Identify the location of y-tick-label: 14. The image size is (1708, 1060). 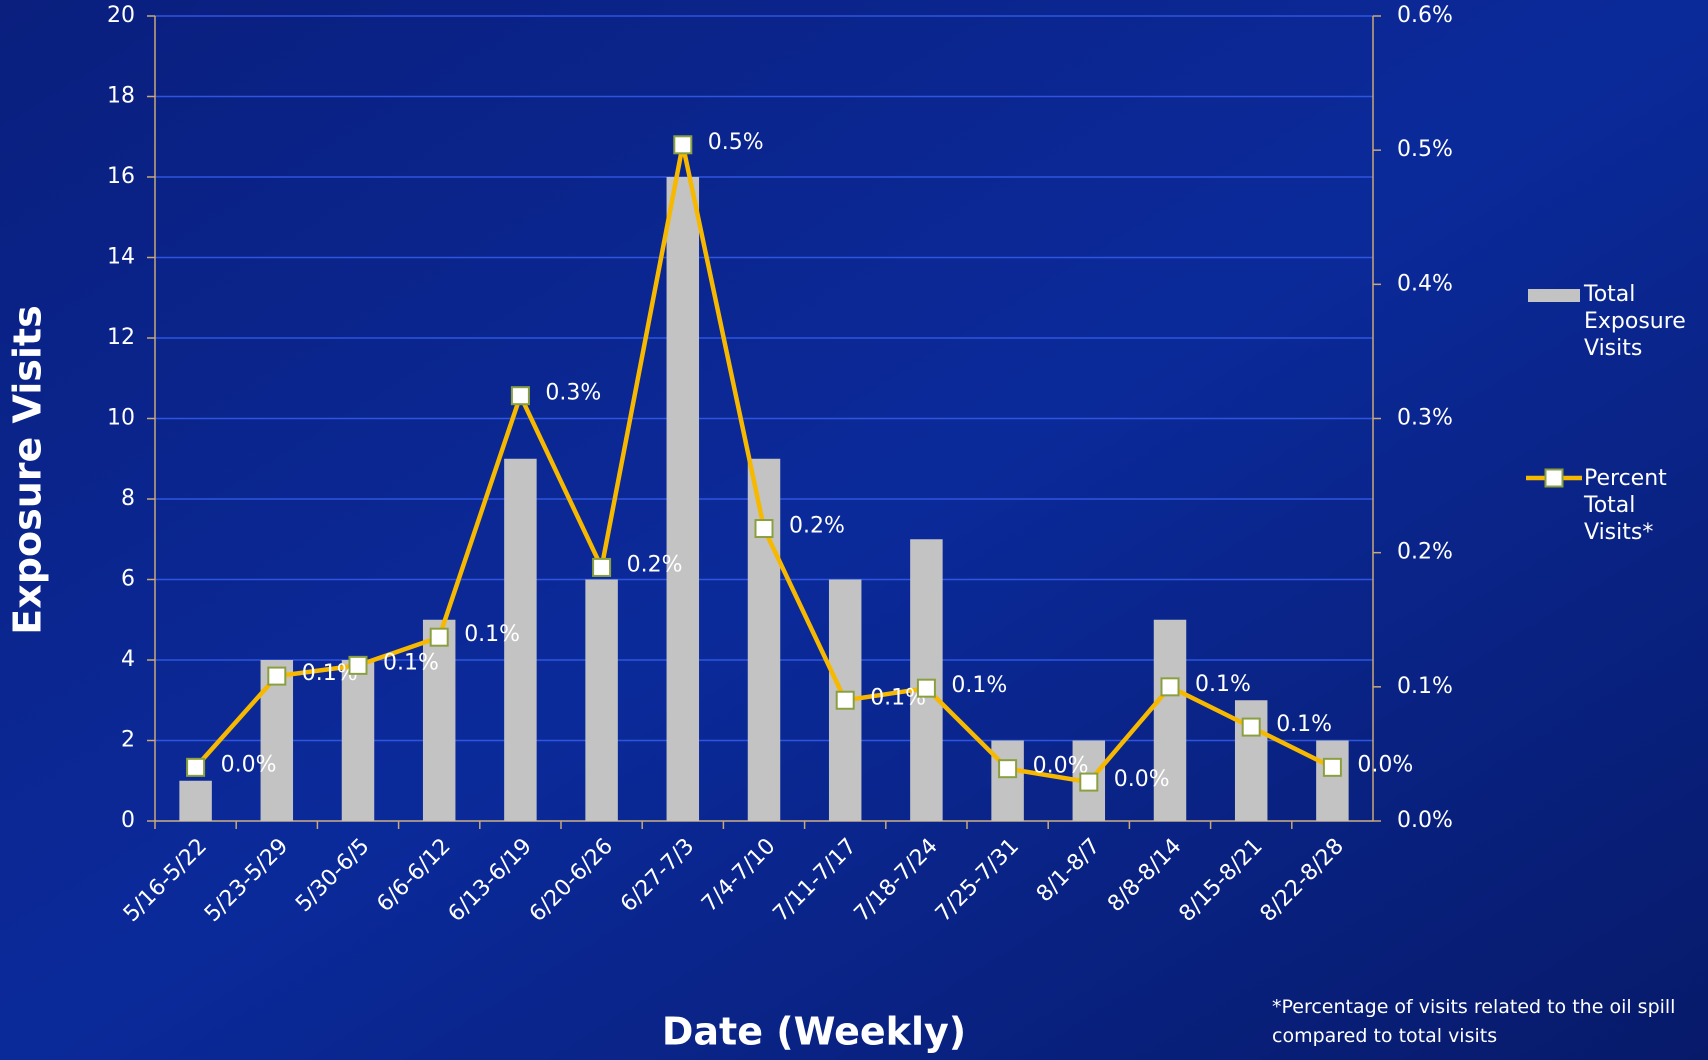
(121, 257).